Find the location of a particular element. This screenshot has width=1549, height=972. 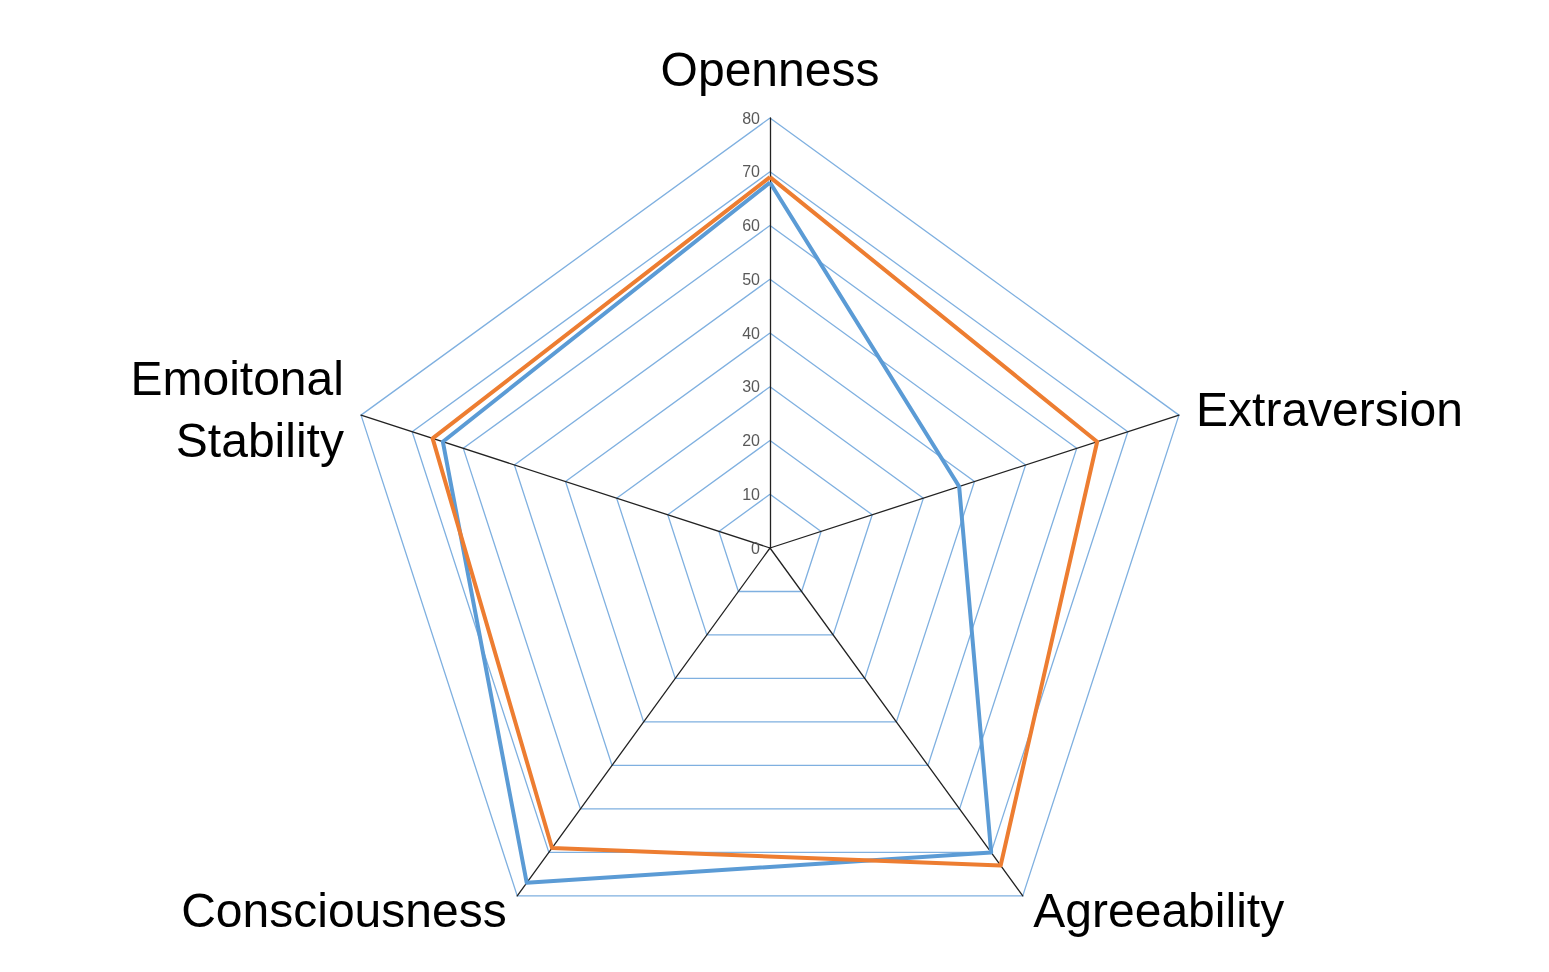

y-tick-label: 10 is located at coordinates (751, 494).